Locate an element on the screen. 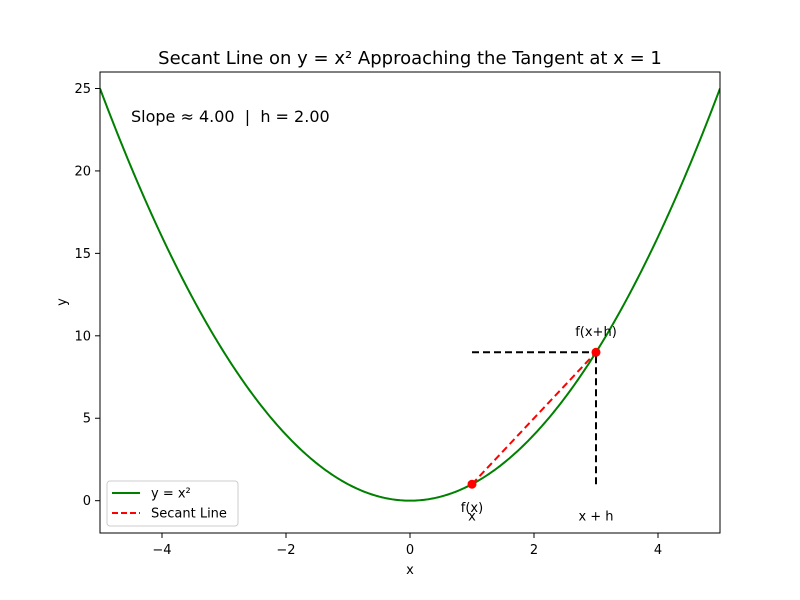 The height and width of the screenshot is (600, 800). annotation-fxh: f(x+h) is located at coordinates (596, 332).